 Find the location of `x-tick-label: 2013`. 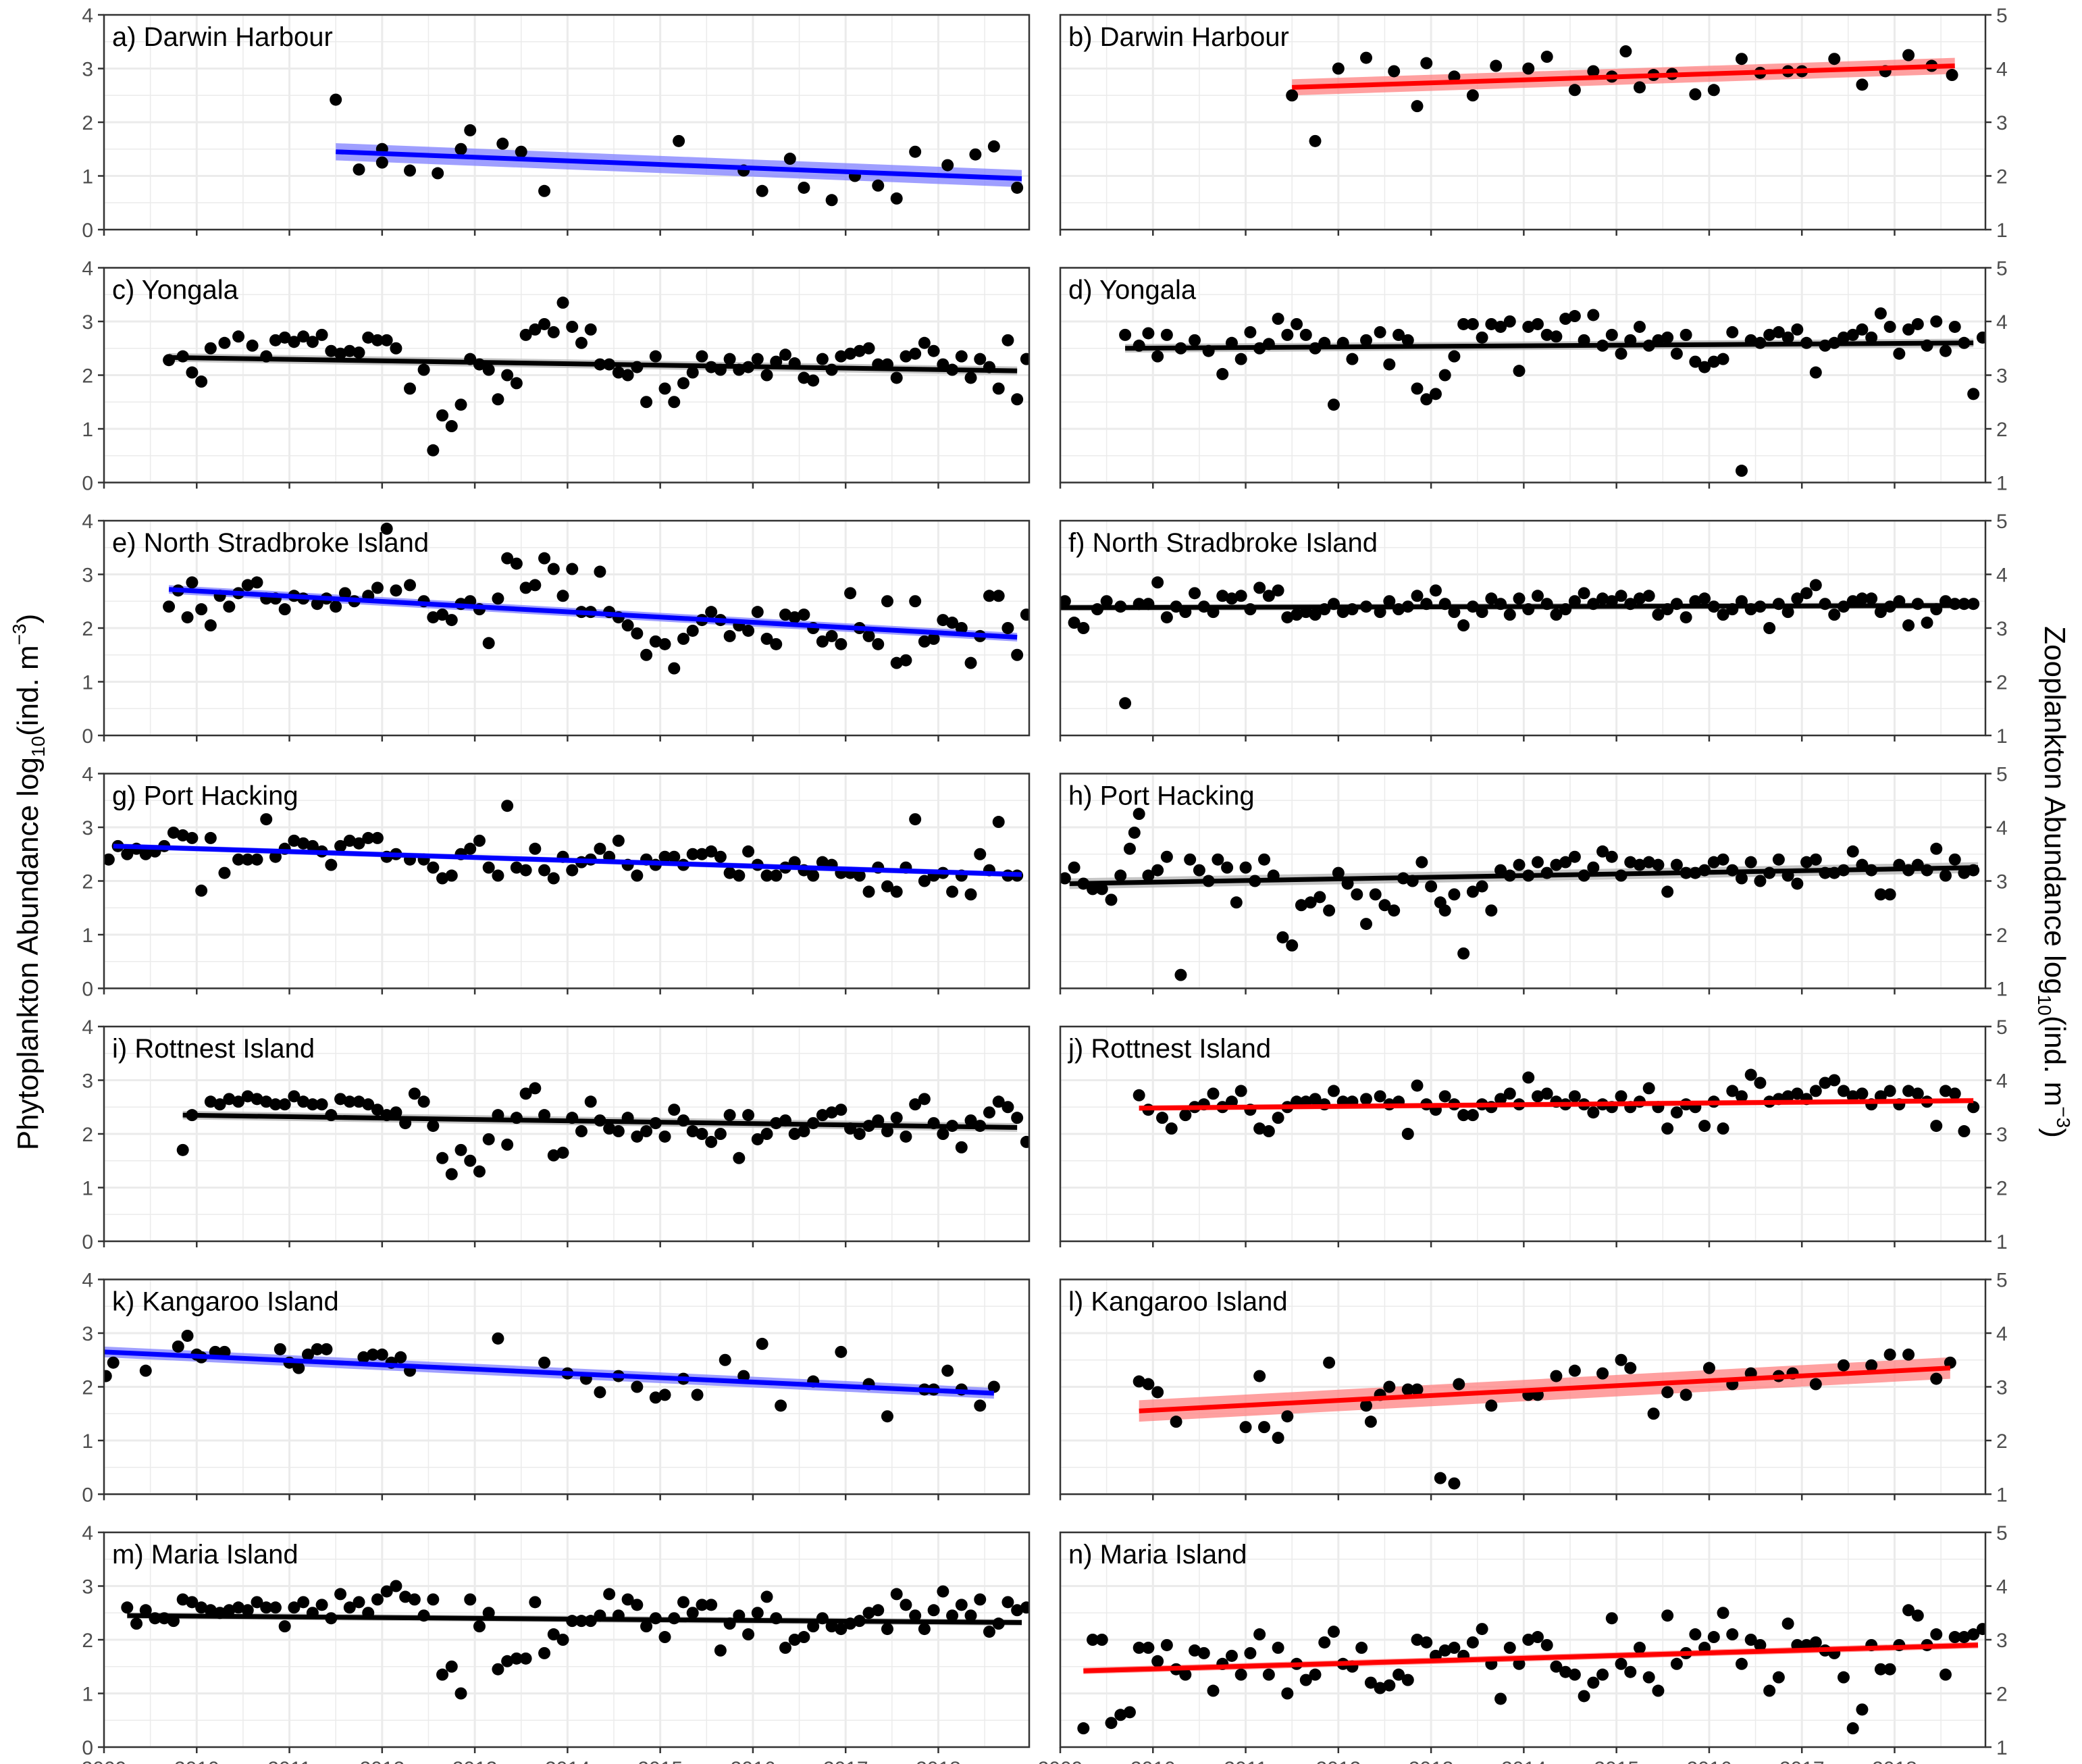

x-tick-label: 2013 is located at coordinates (1432, 1761).